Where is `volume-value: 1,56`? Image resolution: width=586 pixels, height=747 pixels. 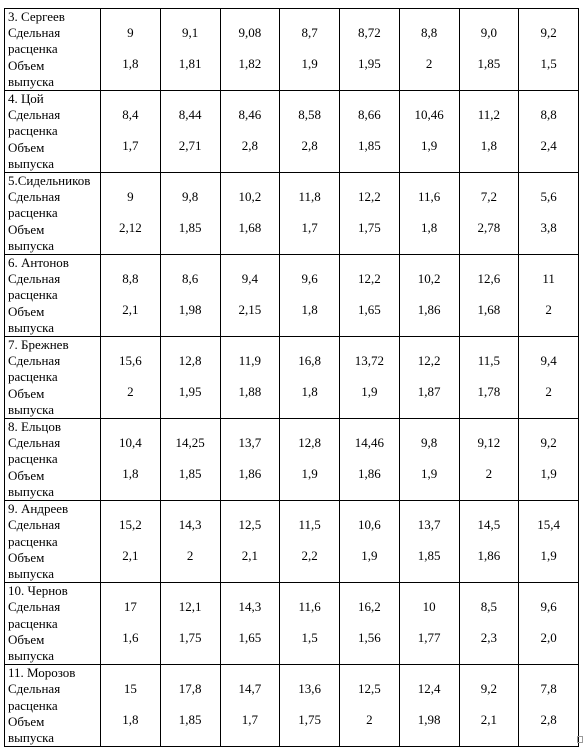
volume-value: 1,56 is located at coordinates (369, 638).